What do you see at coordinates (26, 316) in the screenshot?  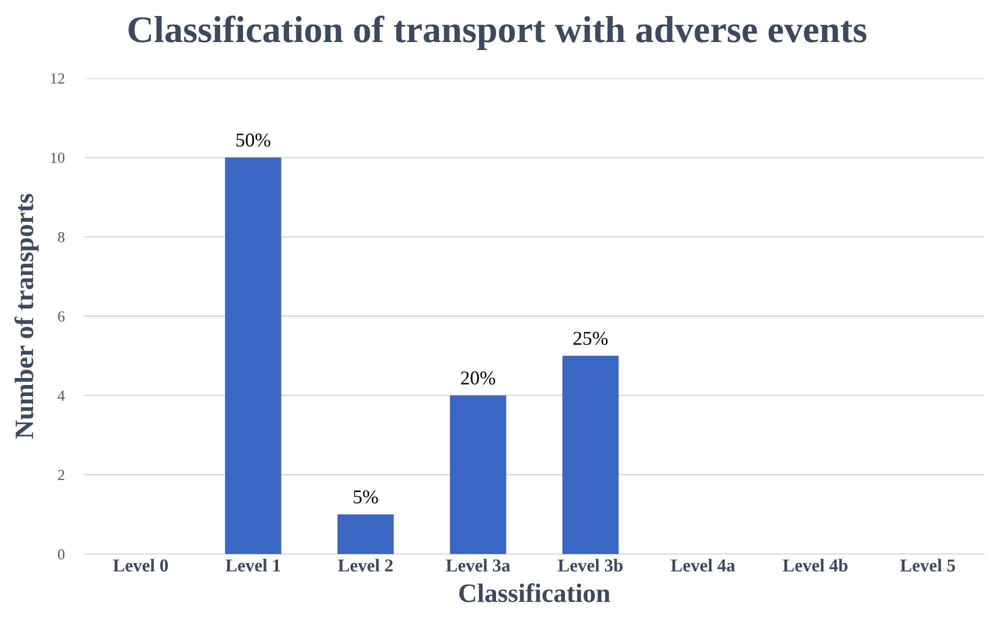 I see `y-axis-title: Number of transports` at bounding box center [26, 316].